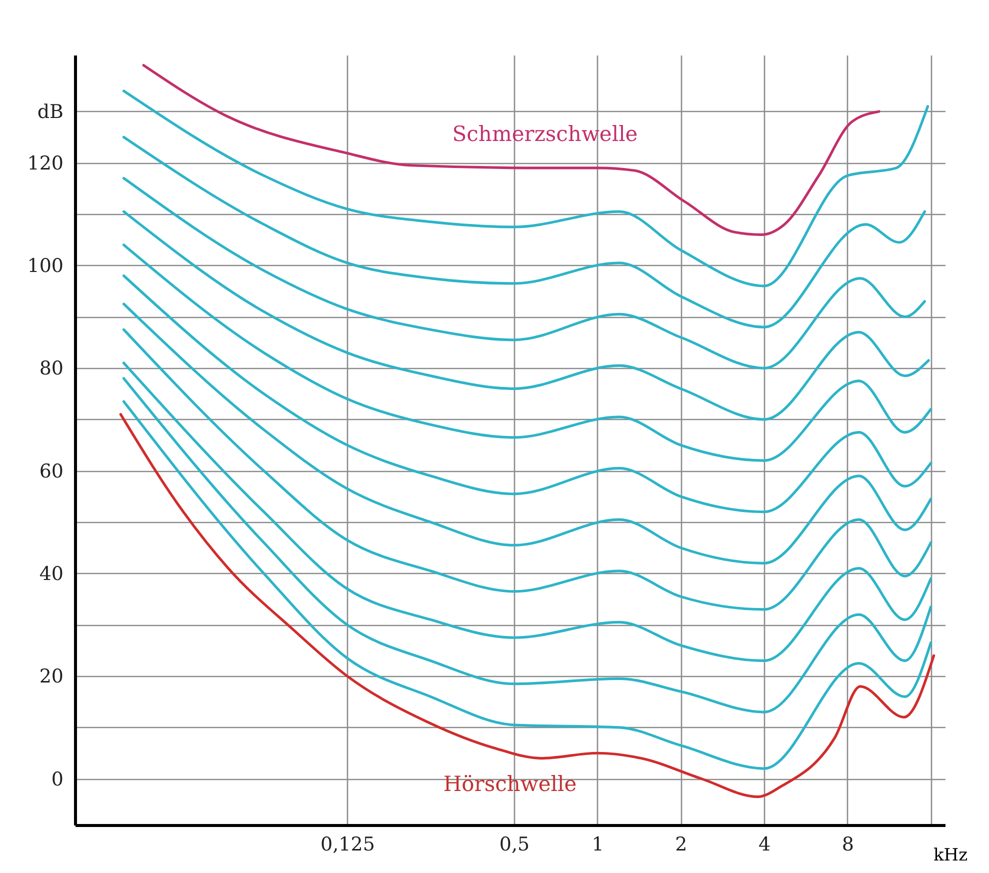 This screenshot has width=989, height=873. I want to click on x-axis-title: kHz, so click(951, 856).